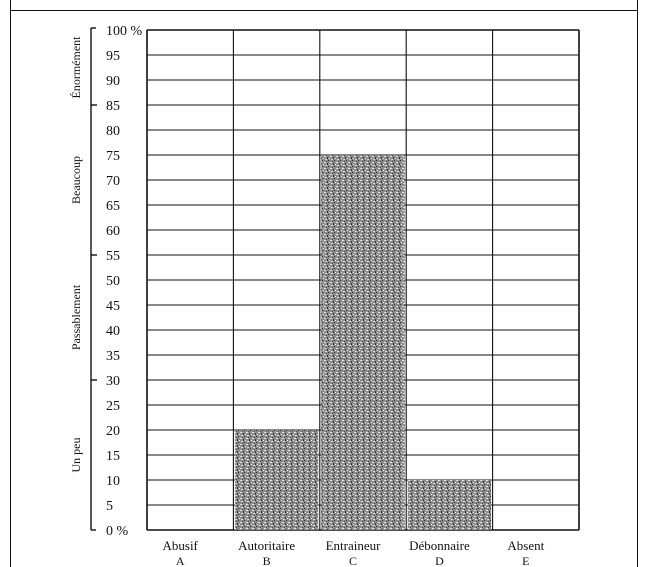  I want to click on band-label: Passablement, so click(76, 317).